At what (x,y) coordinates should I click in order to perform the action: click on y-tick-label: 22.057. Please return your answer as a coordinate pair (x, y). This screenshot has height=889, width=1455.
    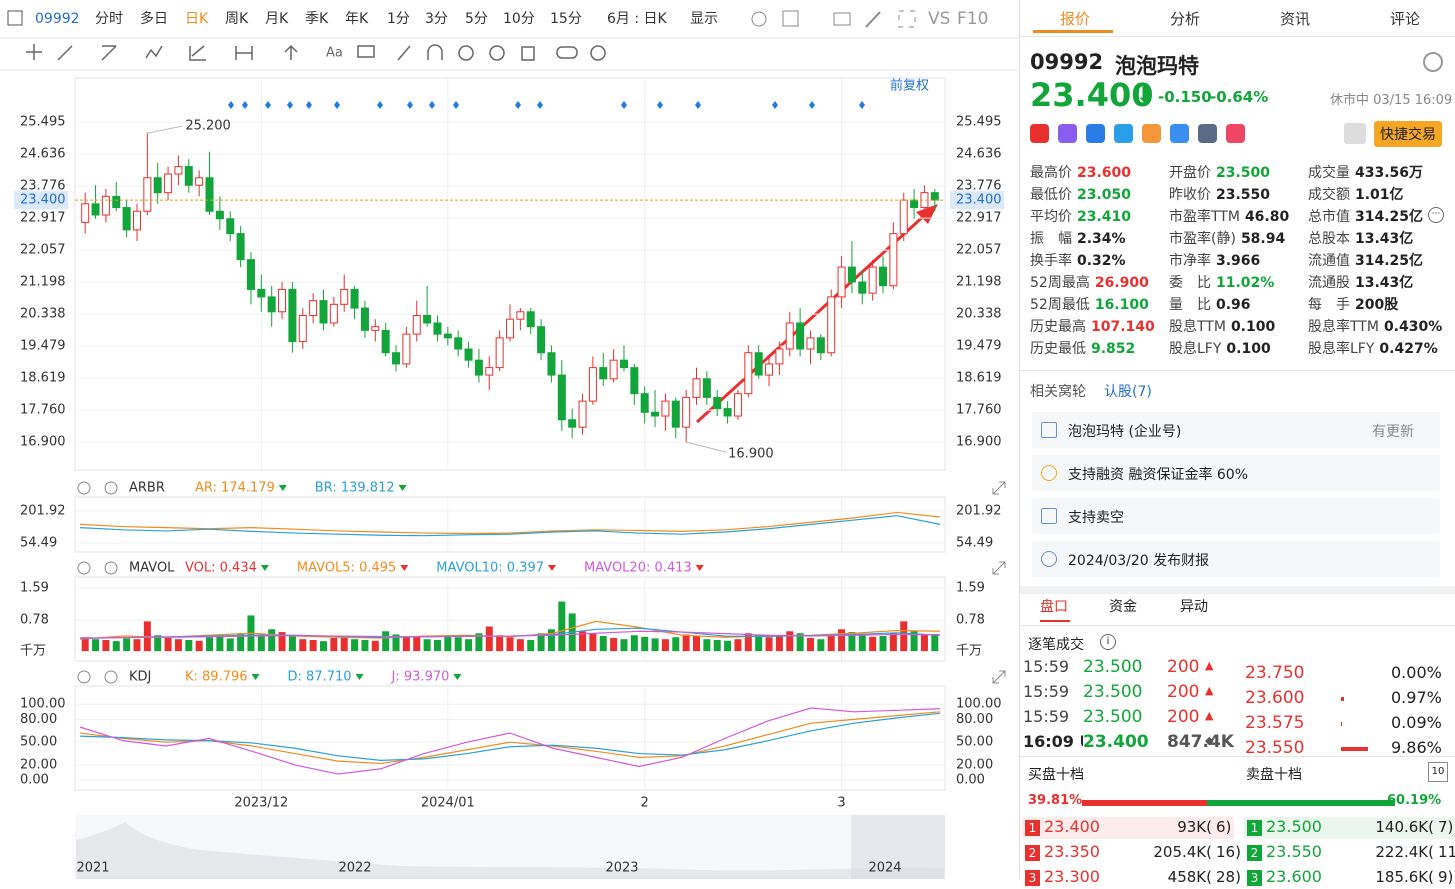
    Looking at the image, I should click on (43, 250).